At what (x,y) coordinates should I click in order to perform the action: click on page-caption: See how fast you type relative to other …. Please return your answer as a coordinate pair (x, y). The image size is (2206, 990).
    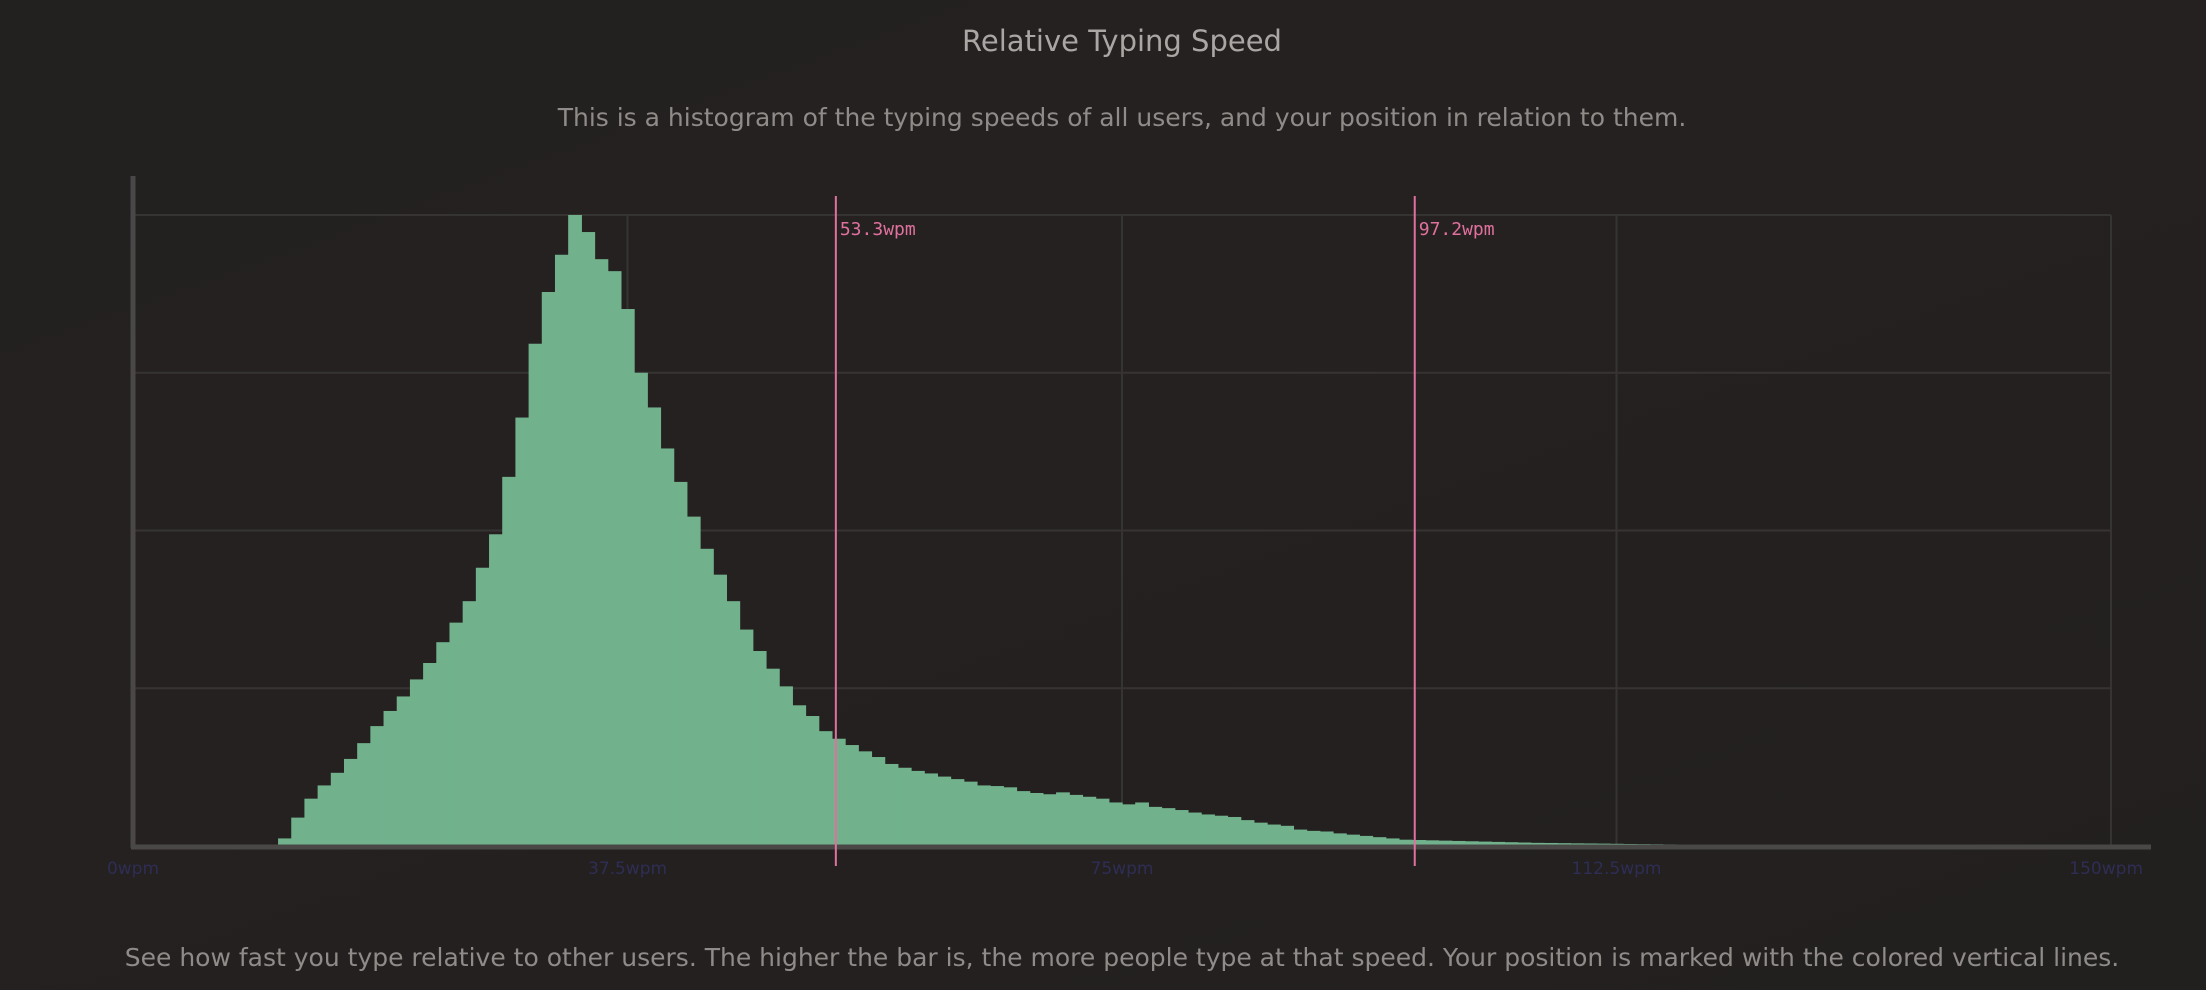
    Looking at the image, I should click on (1122, 957).